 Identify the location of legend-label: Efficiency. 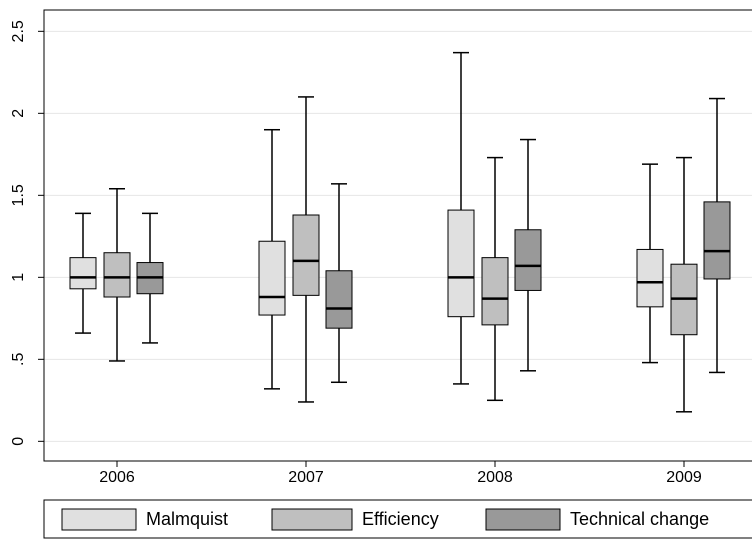
(400, 519).